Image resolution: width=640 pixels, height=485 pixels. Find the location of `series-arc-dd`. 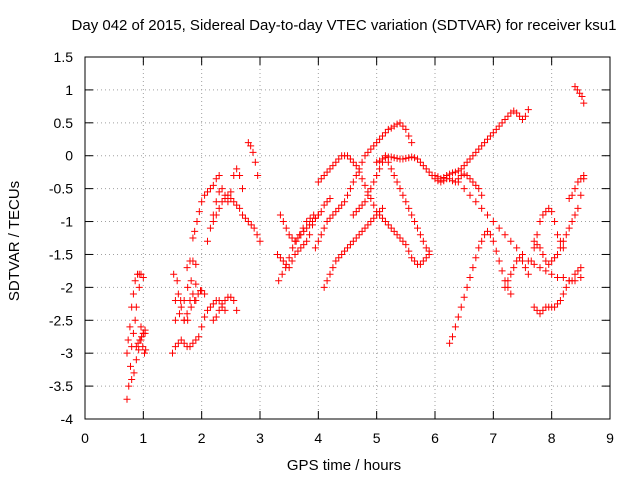

series-arc-dd is located at coordinates (576, 187).